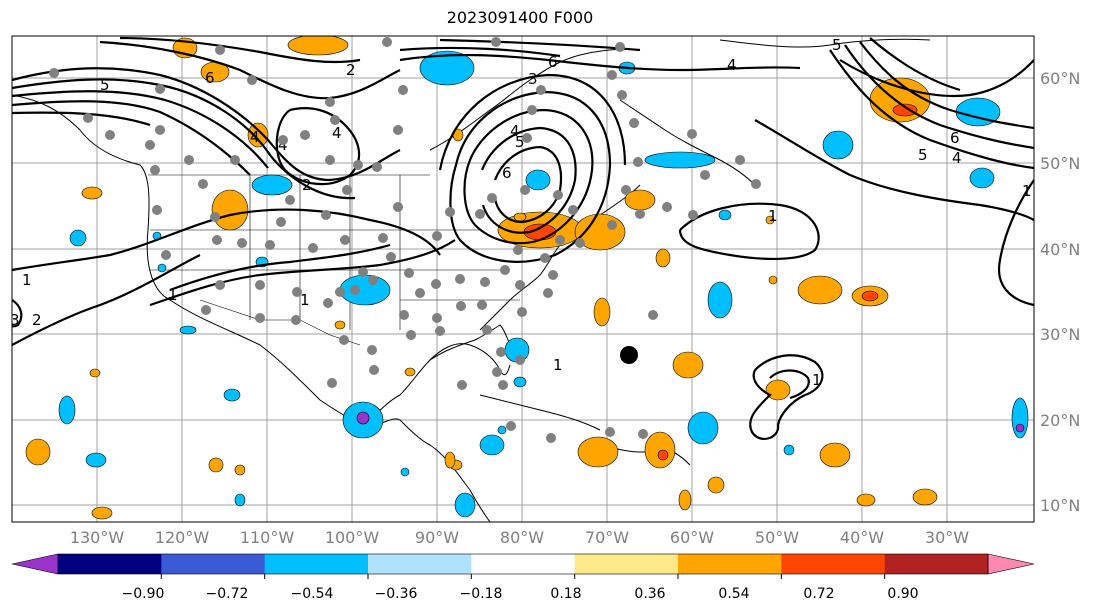  Describe the element at coordinates (733, 594) in the screenshot. I see `colorbar-tick: 0.54` at that location.